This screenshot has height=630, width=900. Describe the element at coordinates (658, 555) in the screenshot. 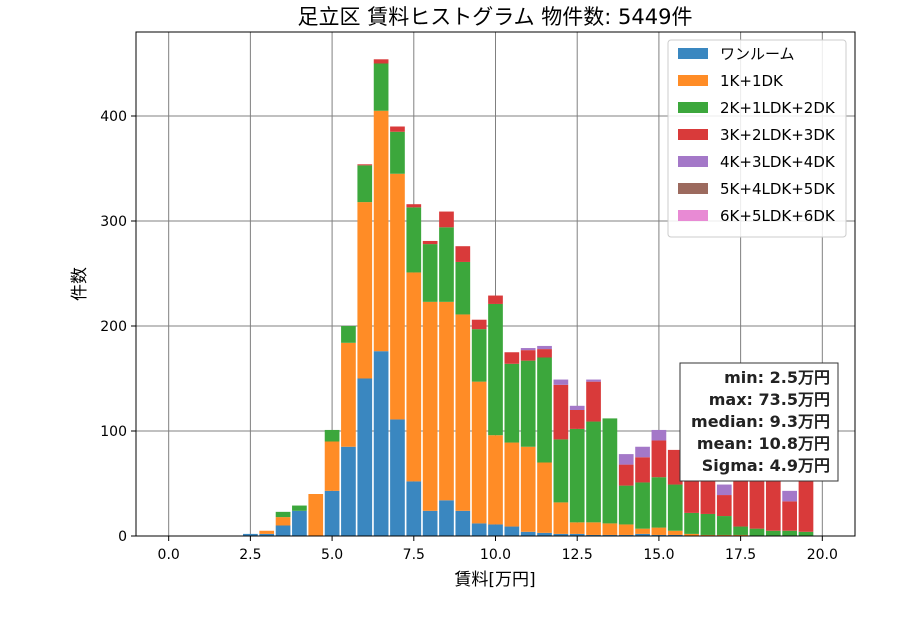

I see `x-tick-label-6: 15.0` at that location.